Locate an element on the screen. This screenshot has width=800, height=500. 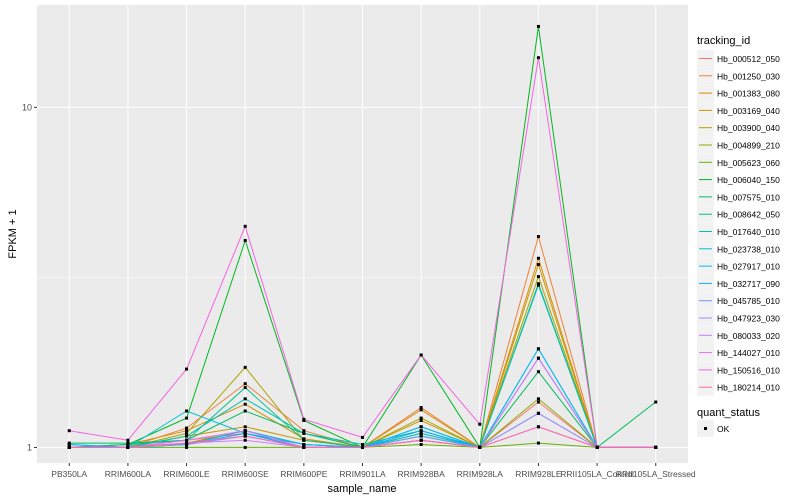
legend-item: Hb_004899_210 is located at coordinates (738, 145).